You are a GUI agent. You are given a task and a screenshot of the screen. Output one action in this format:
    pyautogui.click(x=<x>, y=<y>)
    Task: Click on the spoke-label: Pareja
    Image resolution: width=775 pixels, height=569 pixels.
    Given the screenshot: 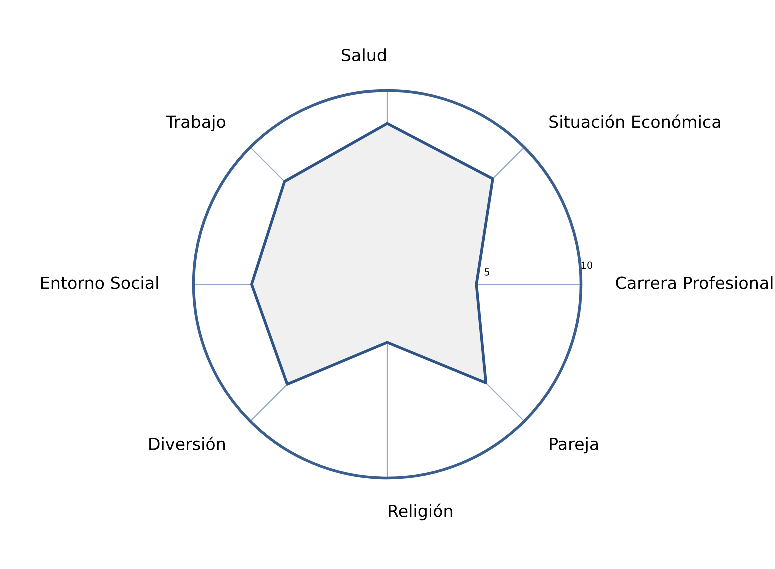 What is the action you would take?
    pyautogui.click(x=574, y=446)
    